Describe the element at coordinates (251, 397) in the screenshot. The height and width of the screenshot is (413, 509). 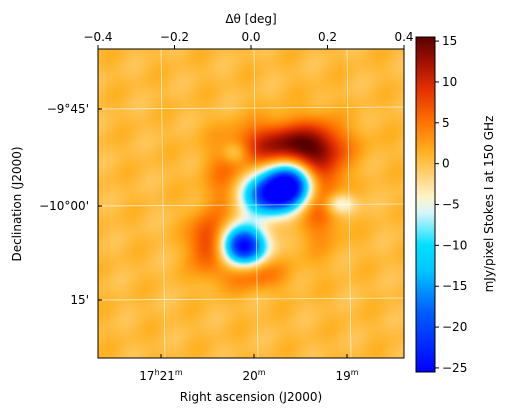
I see `x-axis-title: Right ascension (J2000)` at that location.